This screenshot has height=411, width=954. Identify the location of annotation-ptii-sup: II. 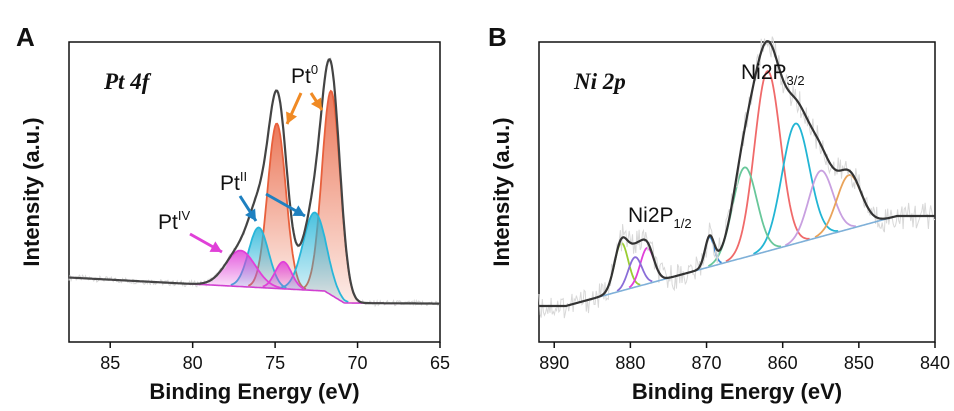
(243, 176).